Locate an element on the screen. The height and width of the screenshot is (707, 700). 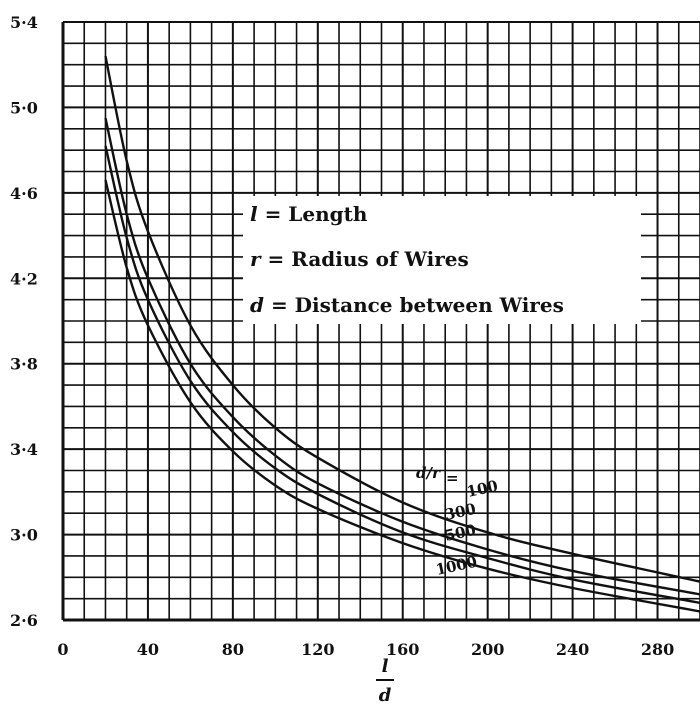
curve-parameter-label: d/r = is located at coordinates (437, 475).